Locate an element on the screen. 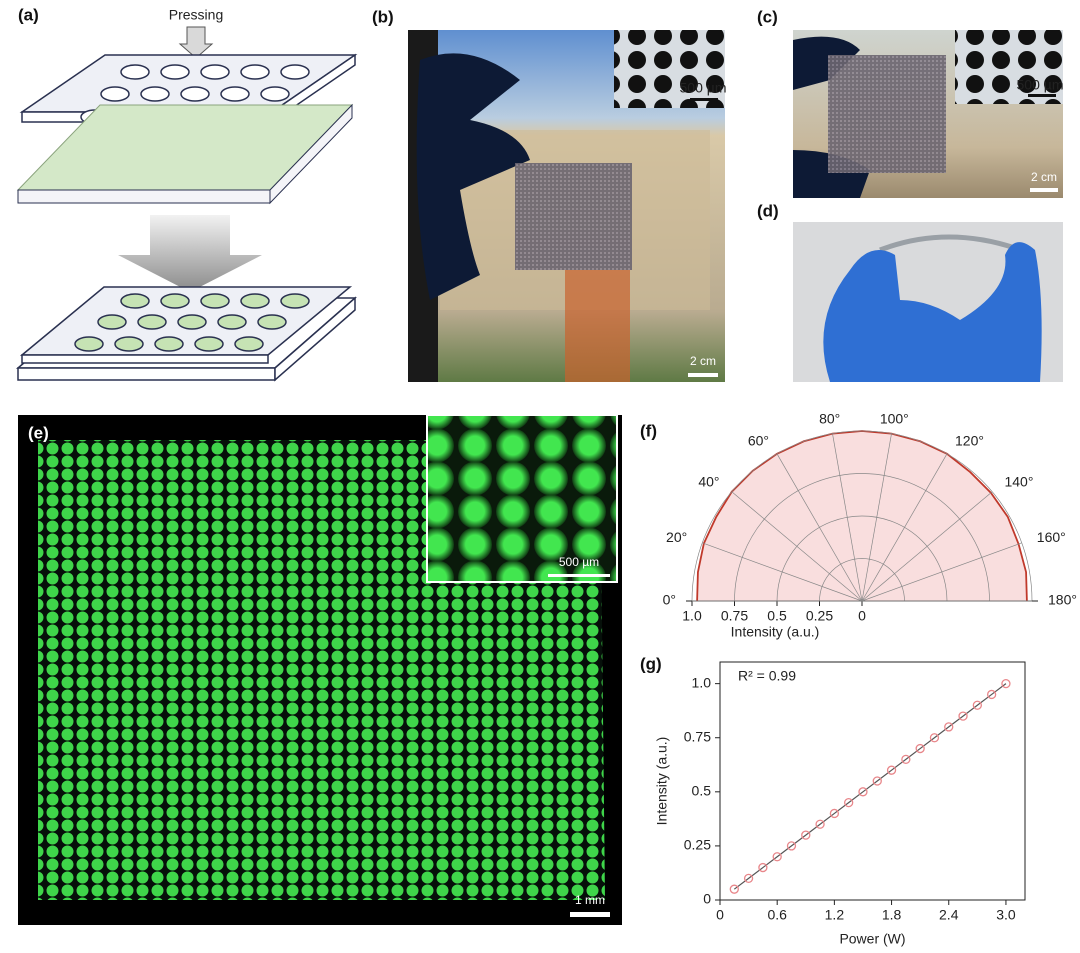 The width and height of the screenshot is (1080, 953). theta-tick-label: 80° is located at coordinates (829, 418).